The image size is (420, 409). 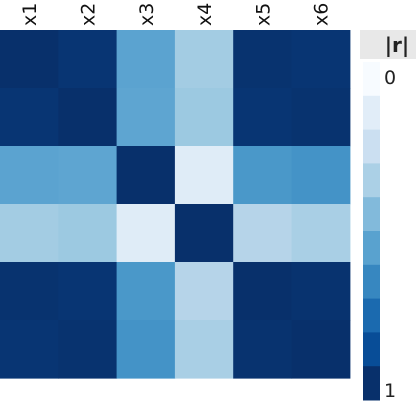 What do you see at coordinates (321, 59) in the screenshot?
I see `heatmap-cell-x1-x6` at bounding box center [321, 59].